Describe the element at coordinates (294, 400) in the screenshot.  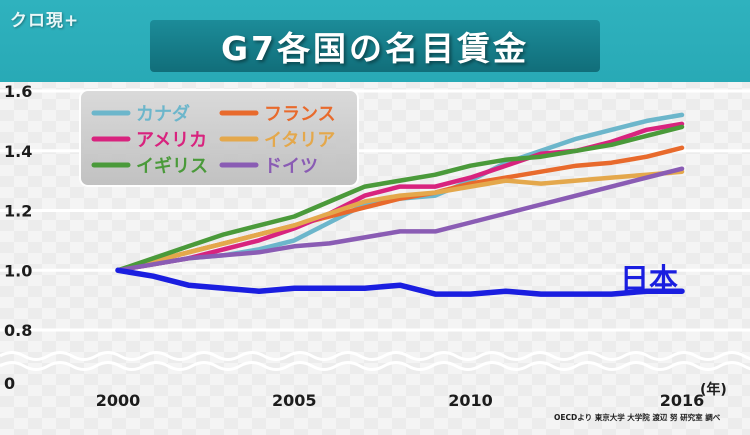
I see `x-tick-label: 2005` at that location.